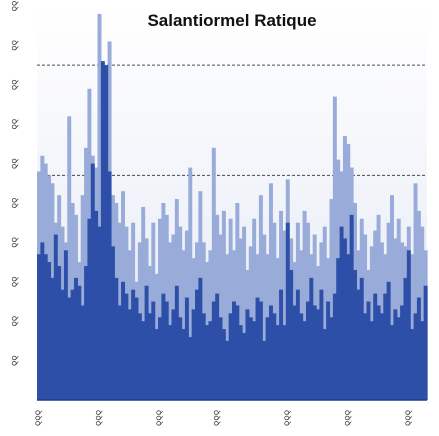  Describe the element at coordinates (223, 418) in the screenshot. I see `x-axis-tick-labels: ꝺꝺꝺ ꝺꝺꝺ ꝺꝺꝺ ꝺꝺꝺ ꝺꝺꝺ ꝺꝺꝺ ꝺꝺꝺ` at that location.